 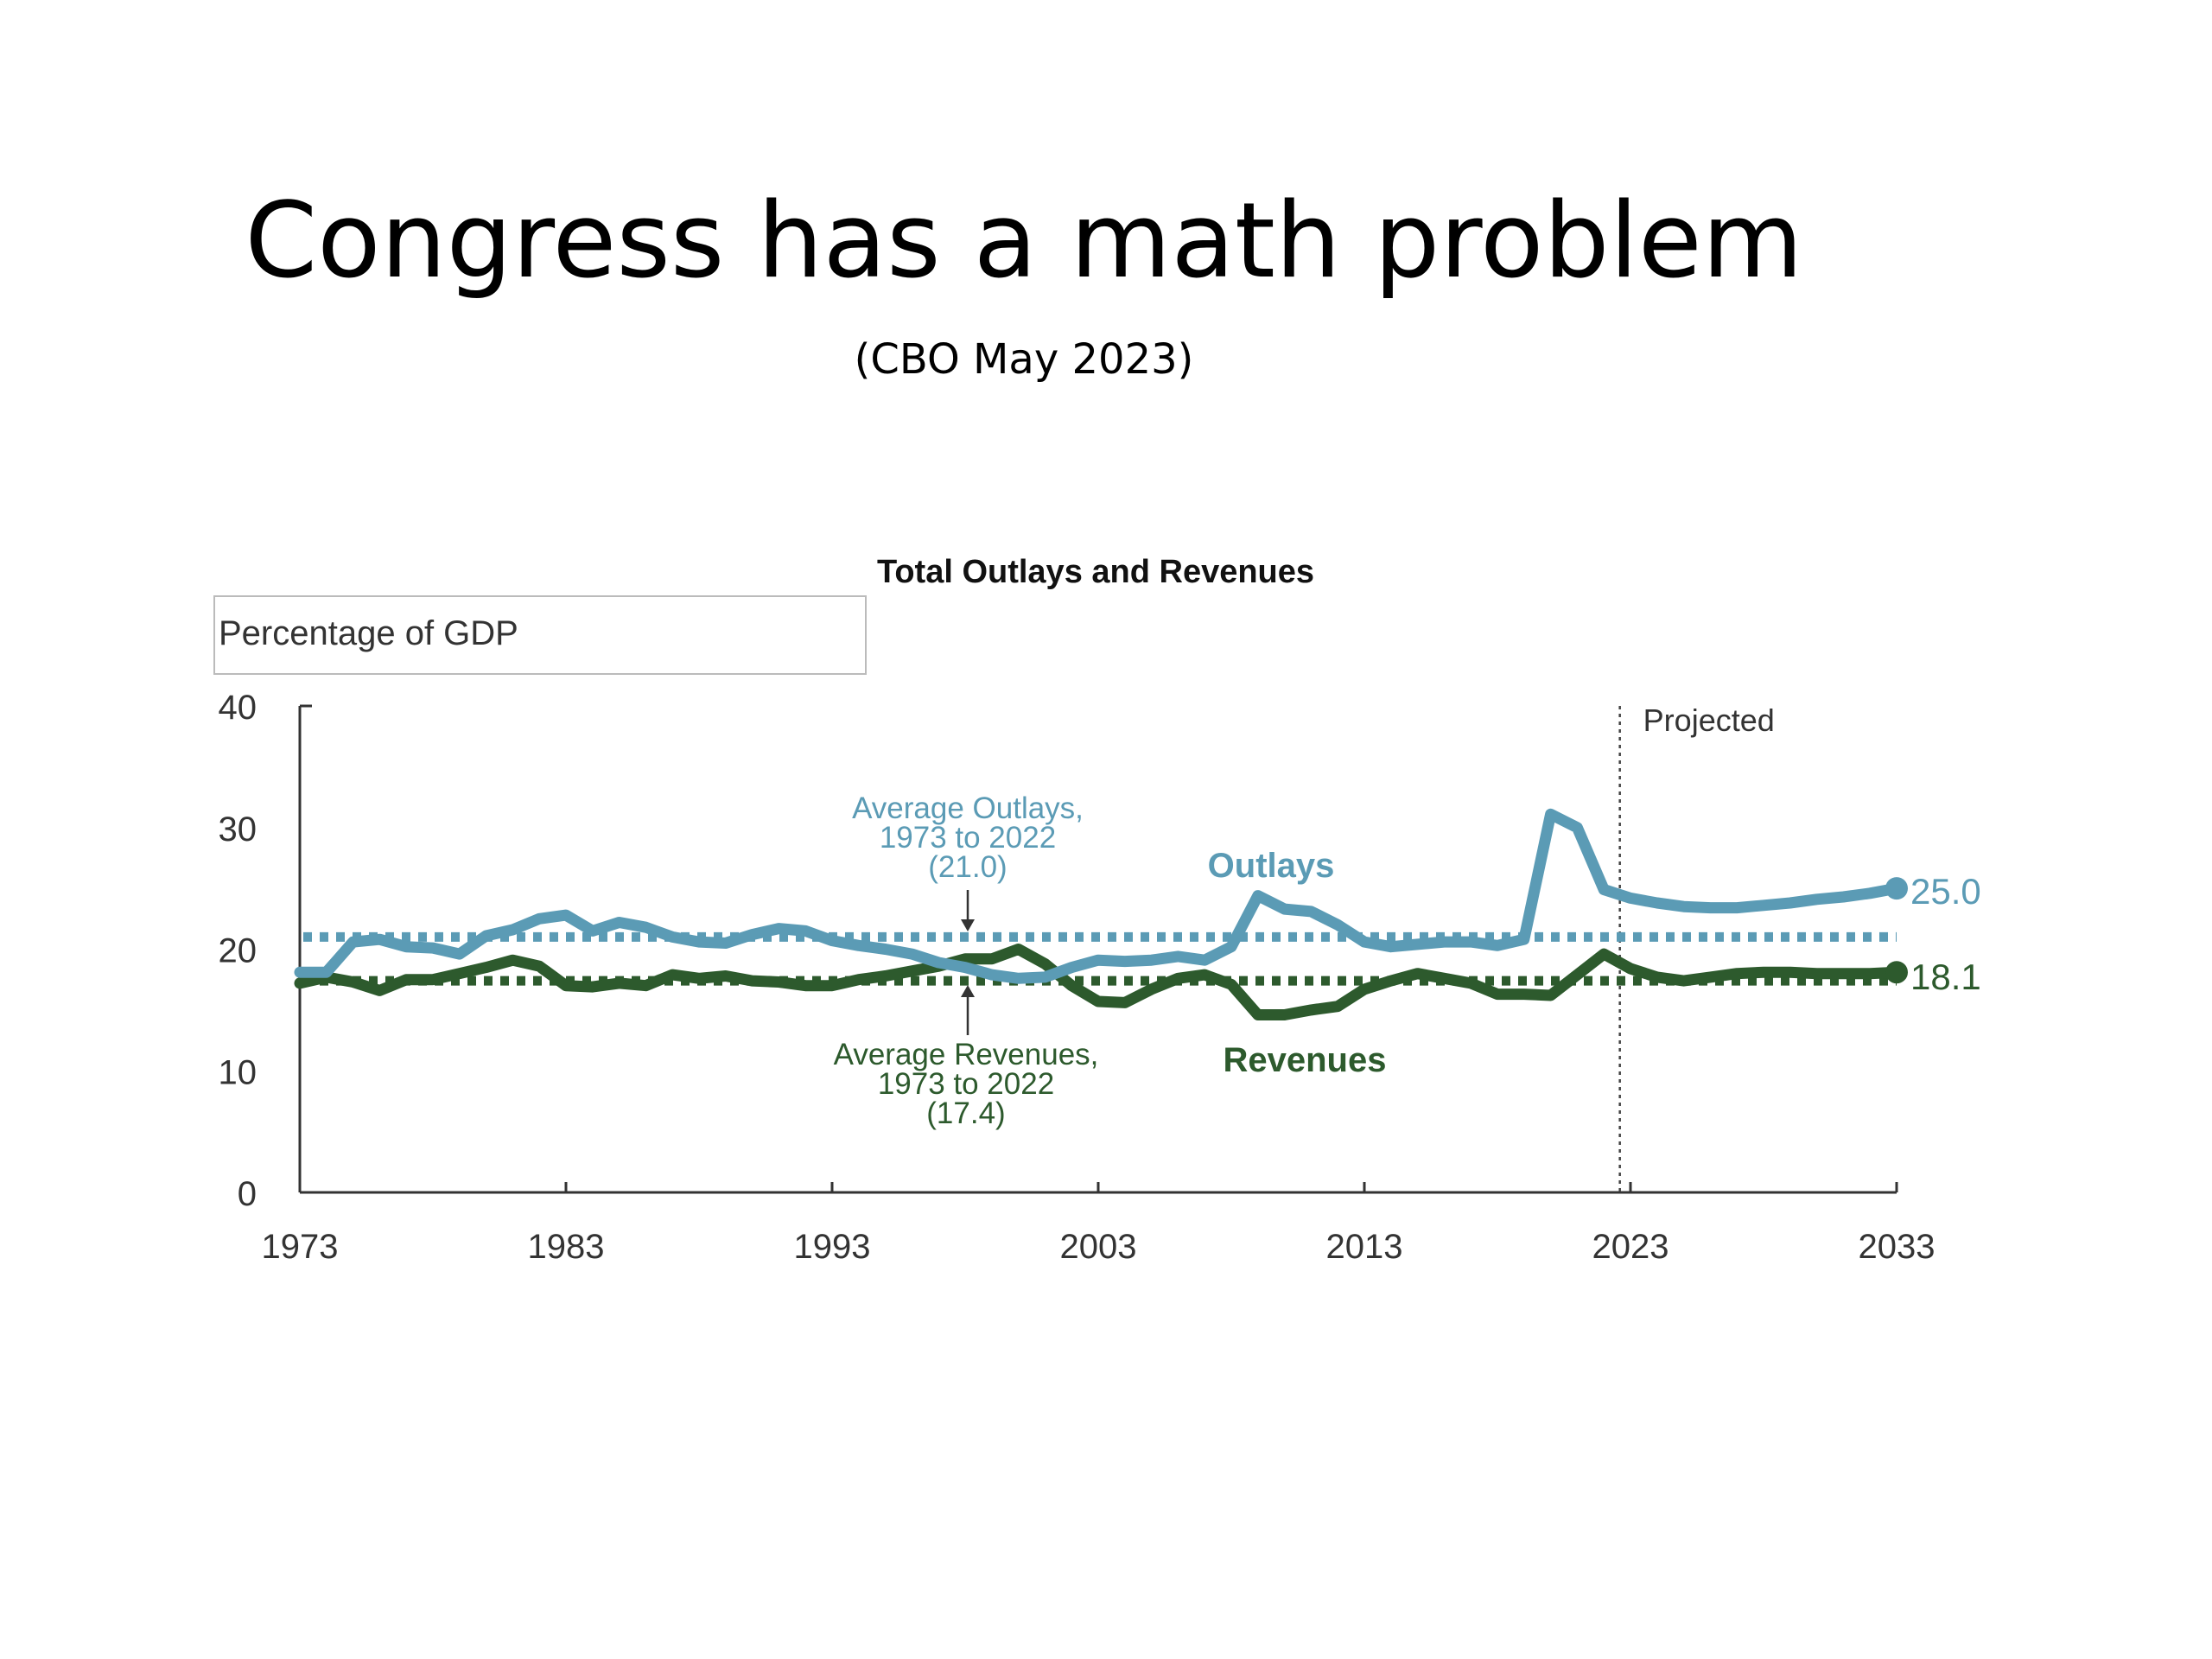 What do you see at coordinates (1098, 896) in the screenshot?
I see `outlays-line` at bounding box center [1098, 896].